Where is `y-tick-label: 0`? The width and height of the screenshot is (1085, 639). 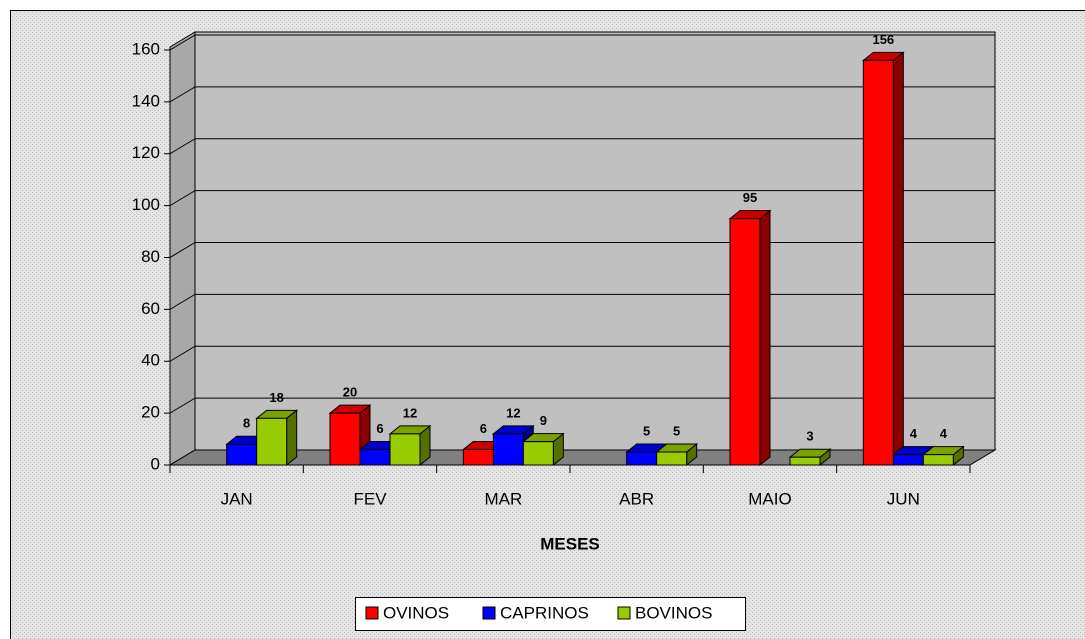
y-tick-label: 0 is located at coordinates (155, 463).